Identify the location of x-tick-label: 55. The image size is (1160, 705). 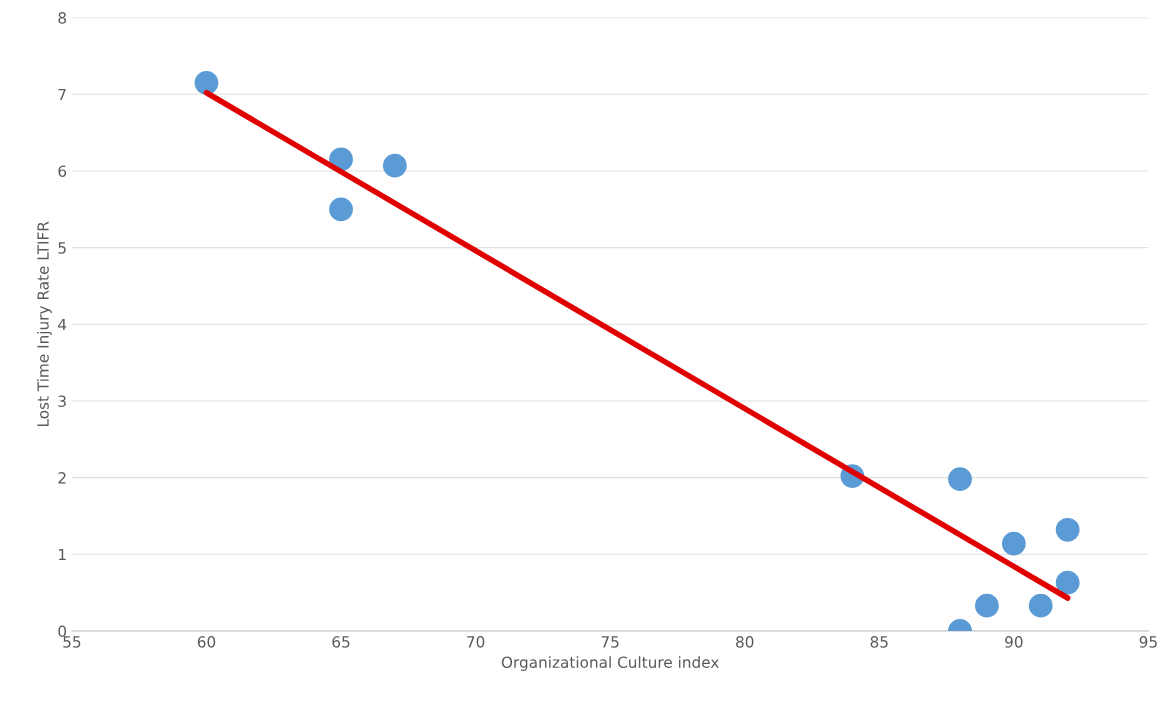
(72, 642).